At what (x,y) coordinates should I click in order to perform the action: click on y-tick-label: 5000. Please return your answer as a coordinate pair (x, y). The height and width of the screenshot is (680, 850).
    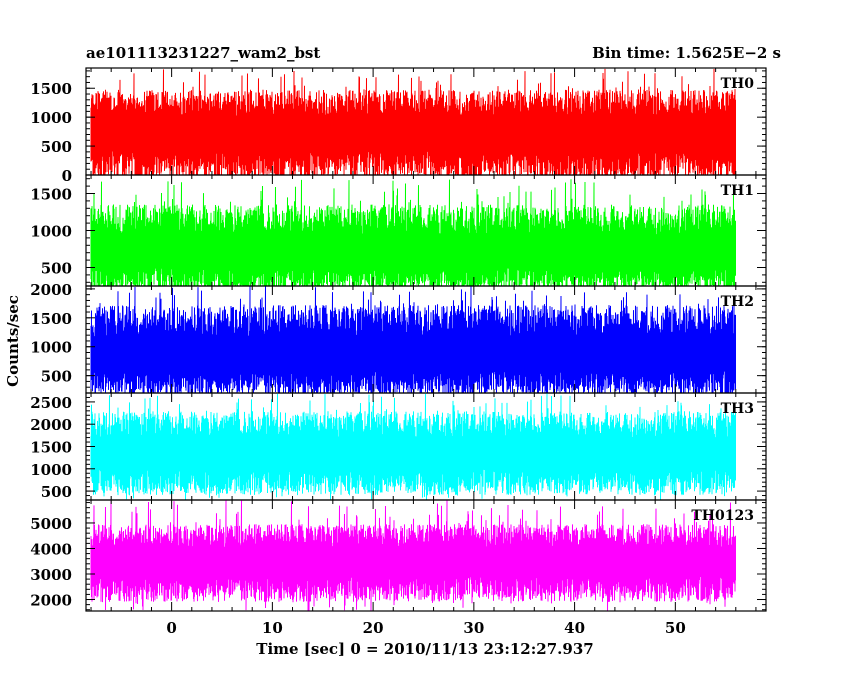
    Looking at the image, I should click on (51, 524).